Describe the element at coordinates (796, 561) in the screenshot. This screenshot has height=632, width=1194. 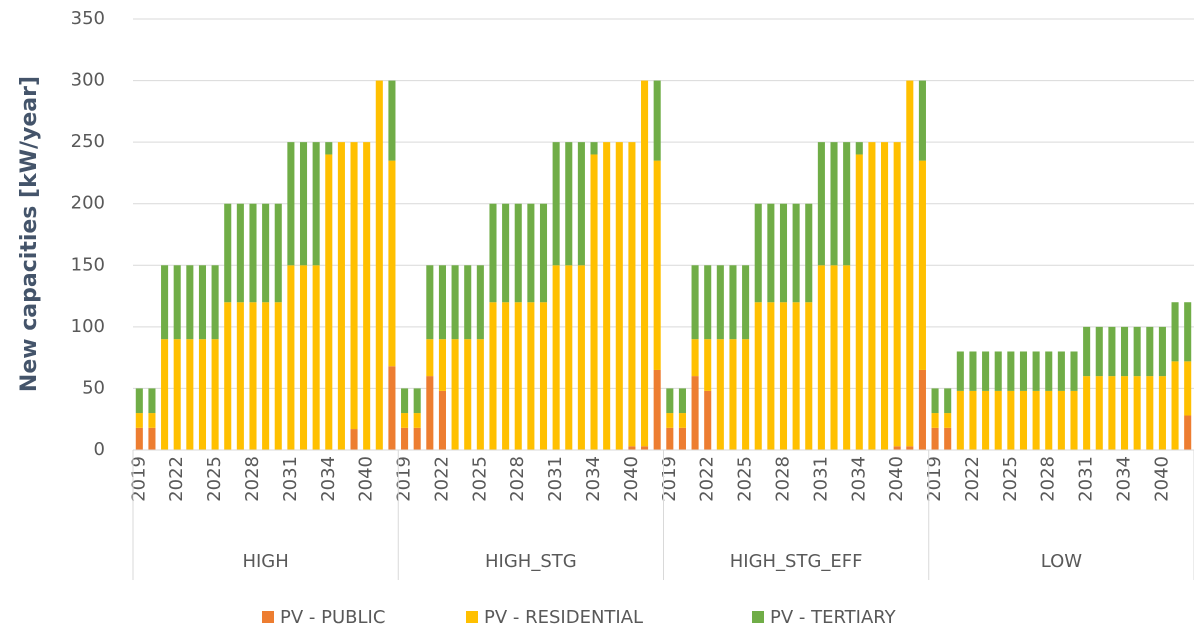
I see `group-label: HIGH_STG_EFF` at that location.